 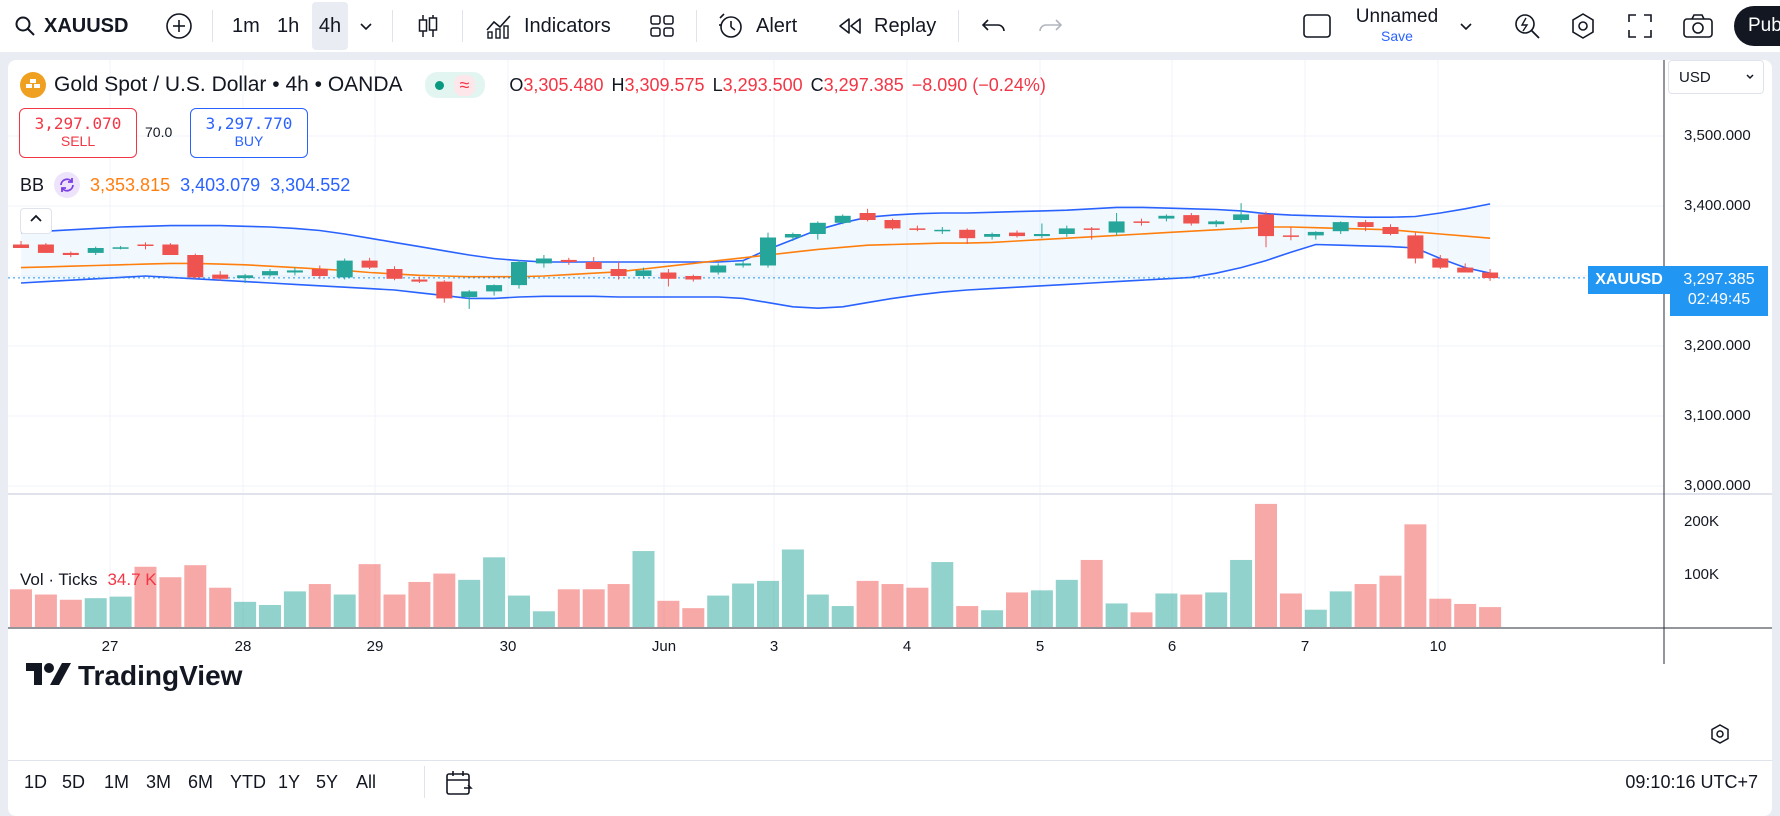 What do you see at coordinates (288, 25) in the screenshot?
I see `interval-1h: 1h` at bounding box center [288, 25].